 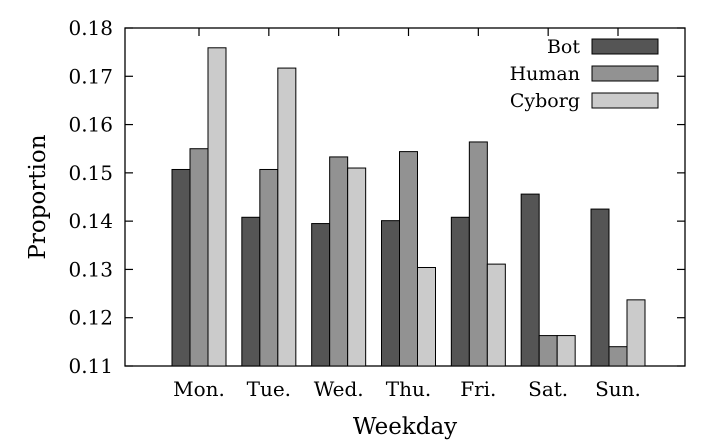 I want to click on y-tick-label: 0.13, so click(x=90, y=269).